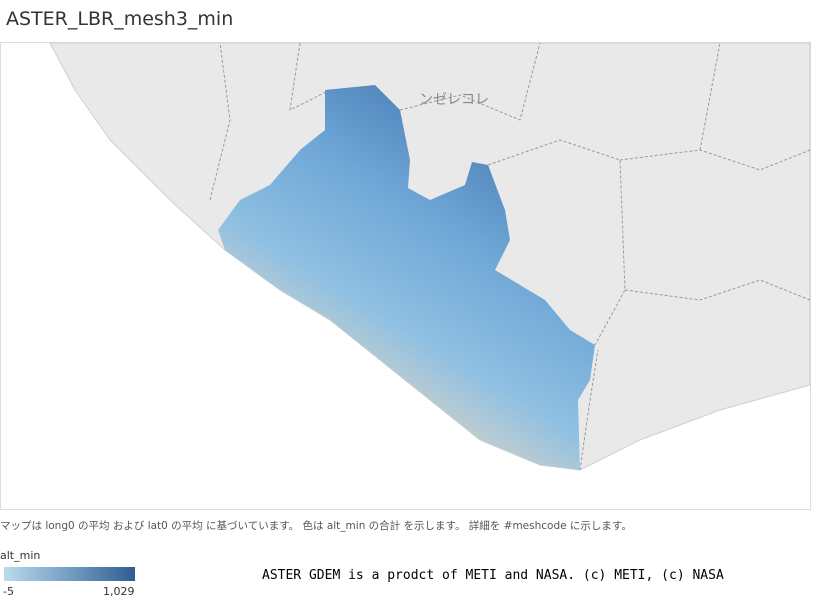 The width and height of the screenshot is (813, 603). I want to click on place-label: ンゼレコレ, so click(454, 100).